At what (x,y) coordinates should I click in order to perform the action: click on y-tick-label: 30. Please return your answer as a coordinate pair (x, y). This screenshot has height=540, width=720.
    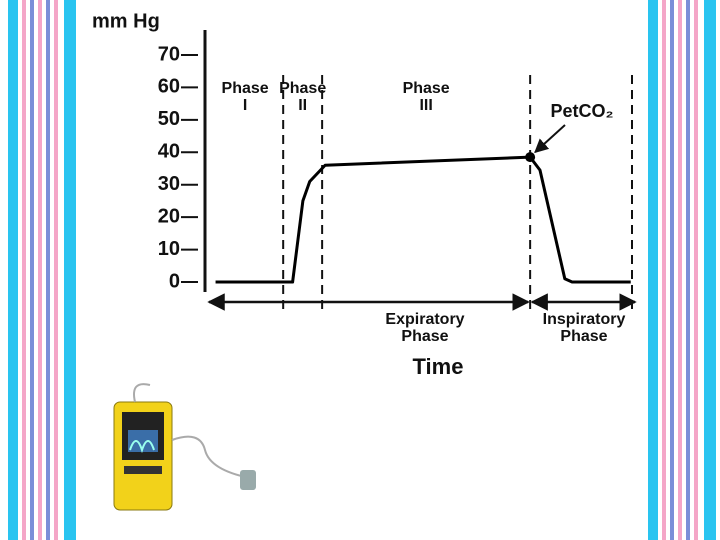
    Looking at the image, I should click on (169, 184).